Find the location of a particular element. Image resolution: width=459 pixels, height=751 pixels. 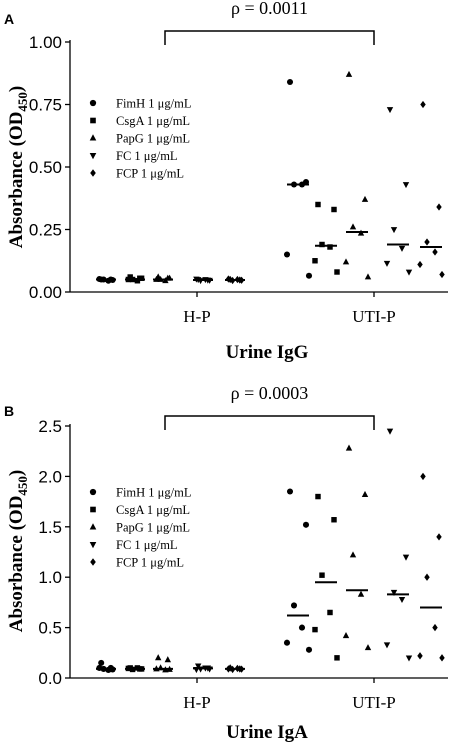

y-tick-label: 1.5 is located at coordinates (50, 527).